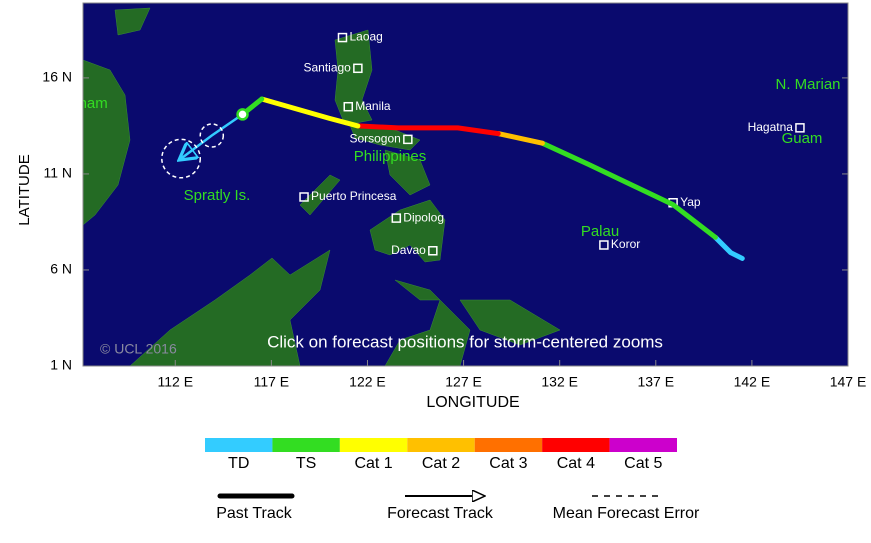 Image resolution: width=871 pixels, height=543 pixels. Describe the element at coordinates (272, 382) in the screenshot. I see `x-tick-label: 117 E` at that location.